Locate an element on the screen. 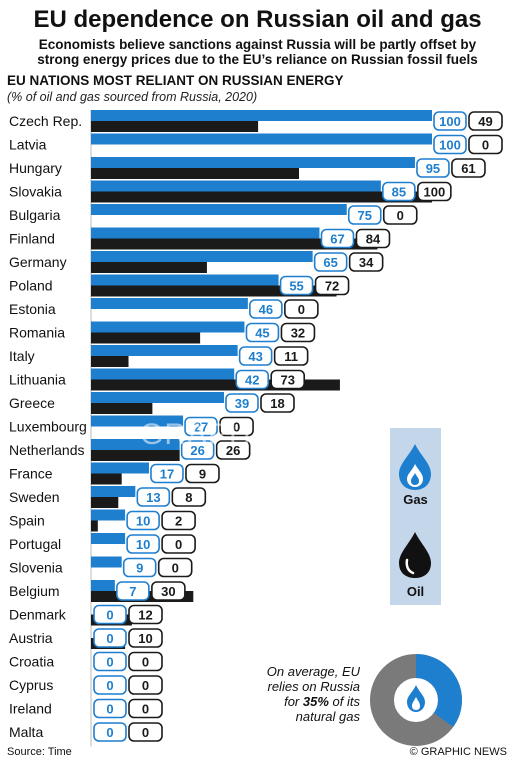  oil-label-box-slovakia is located at coordinates (434, 191).